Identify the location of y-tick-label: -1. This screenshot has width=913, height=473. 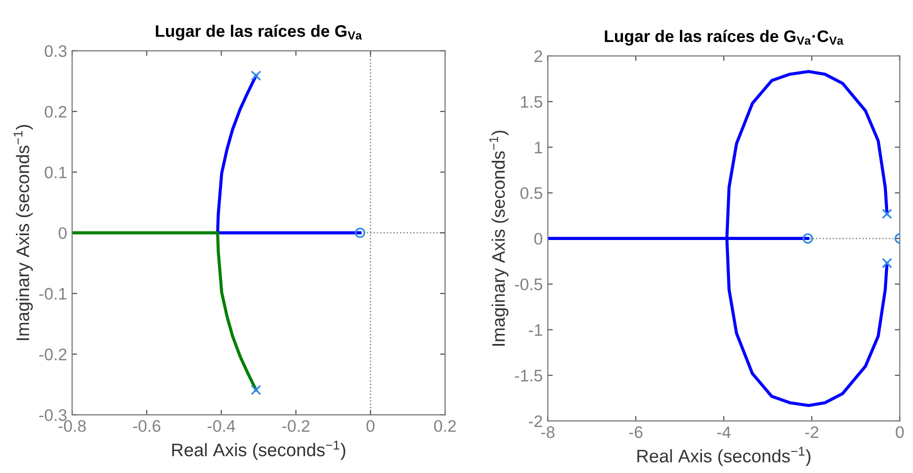
(535, 330).